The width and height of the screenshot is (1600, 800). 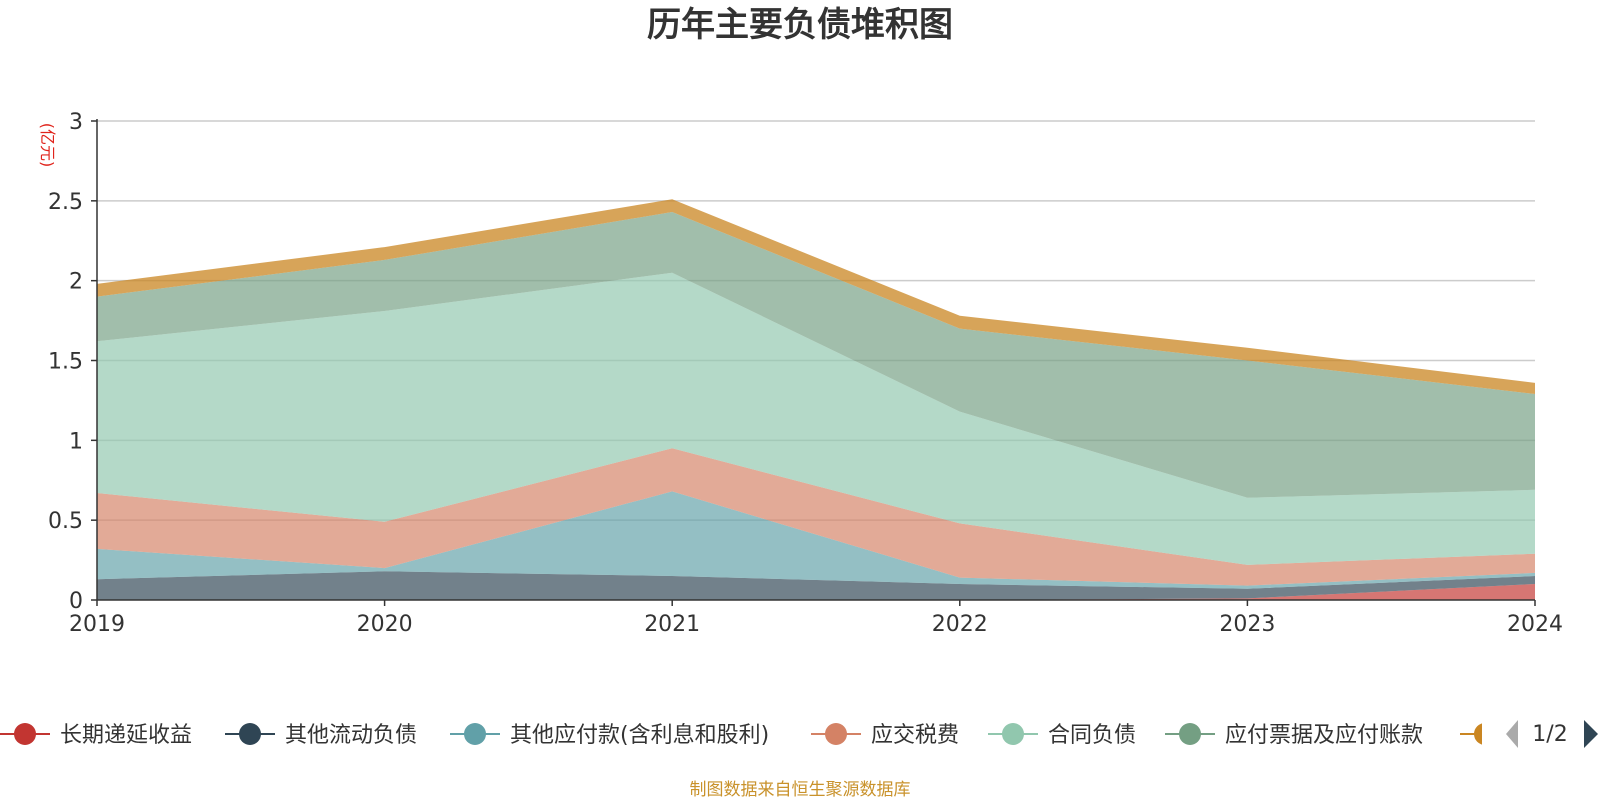 I want to click on legend-item-5: 应付票据及应付账款, so click(x=1294, y=735).